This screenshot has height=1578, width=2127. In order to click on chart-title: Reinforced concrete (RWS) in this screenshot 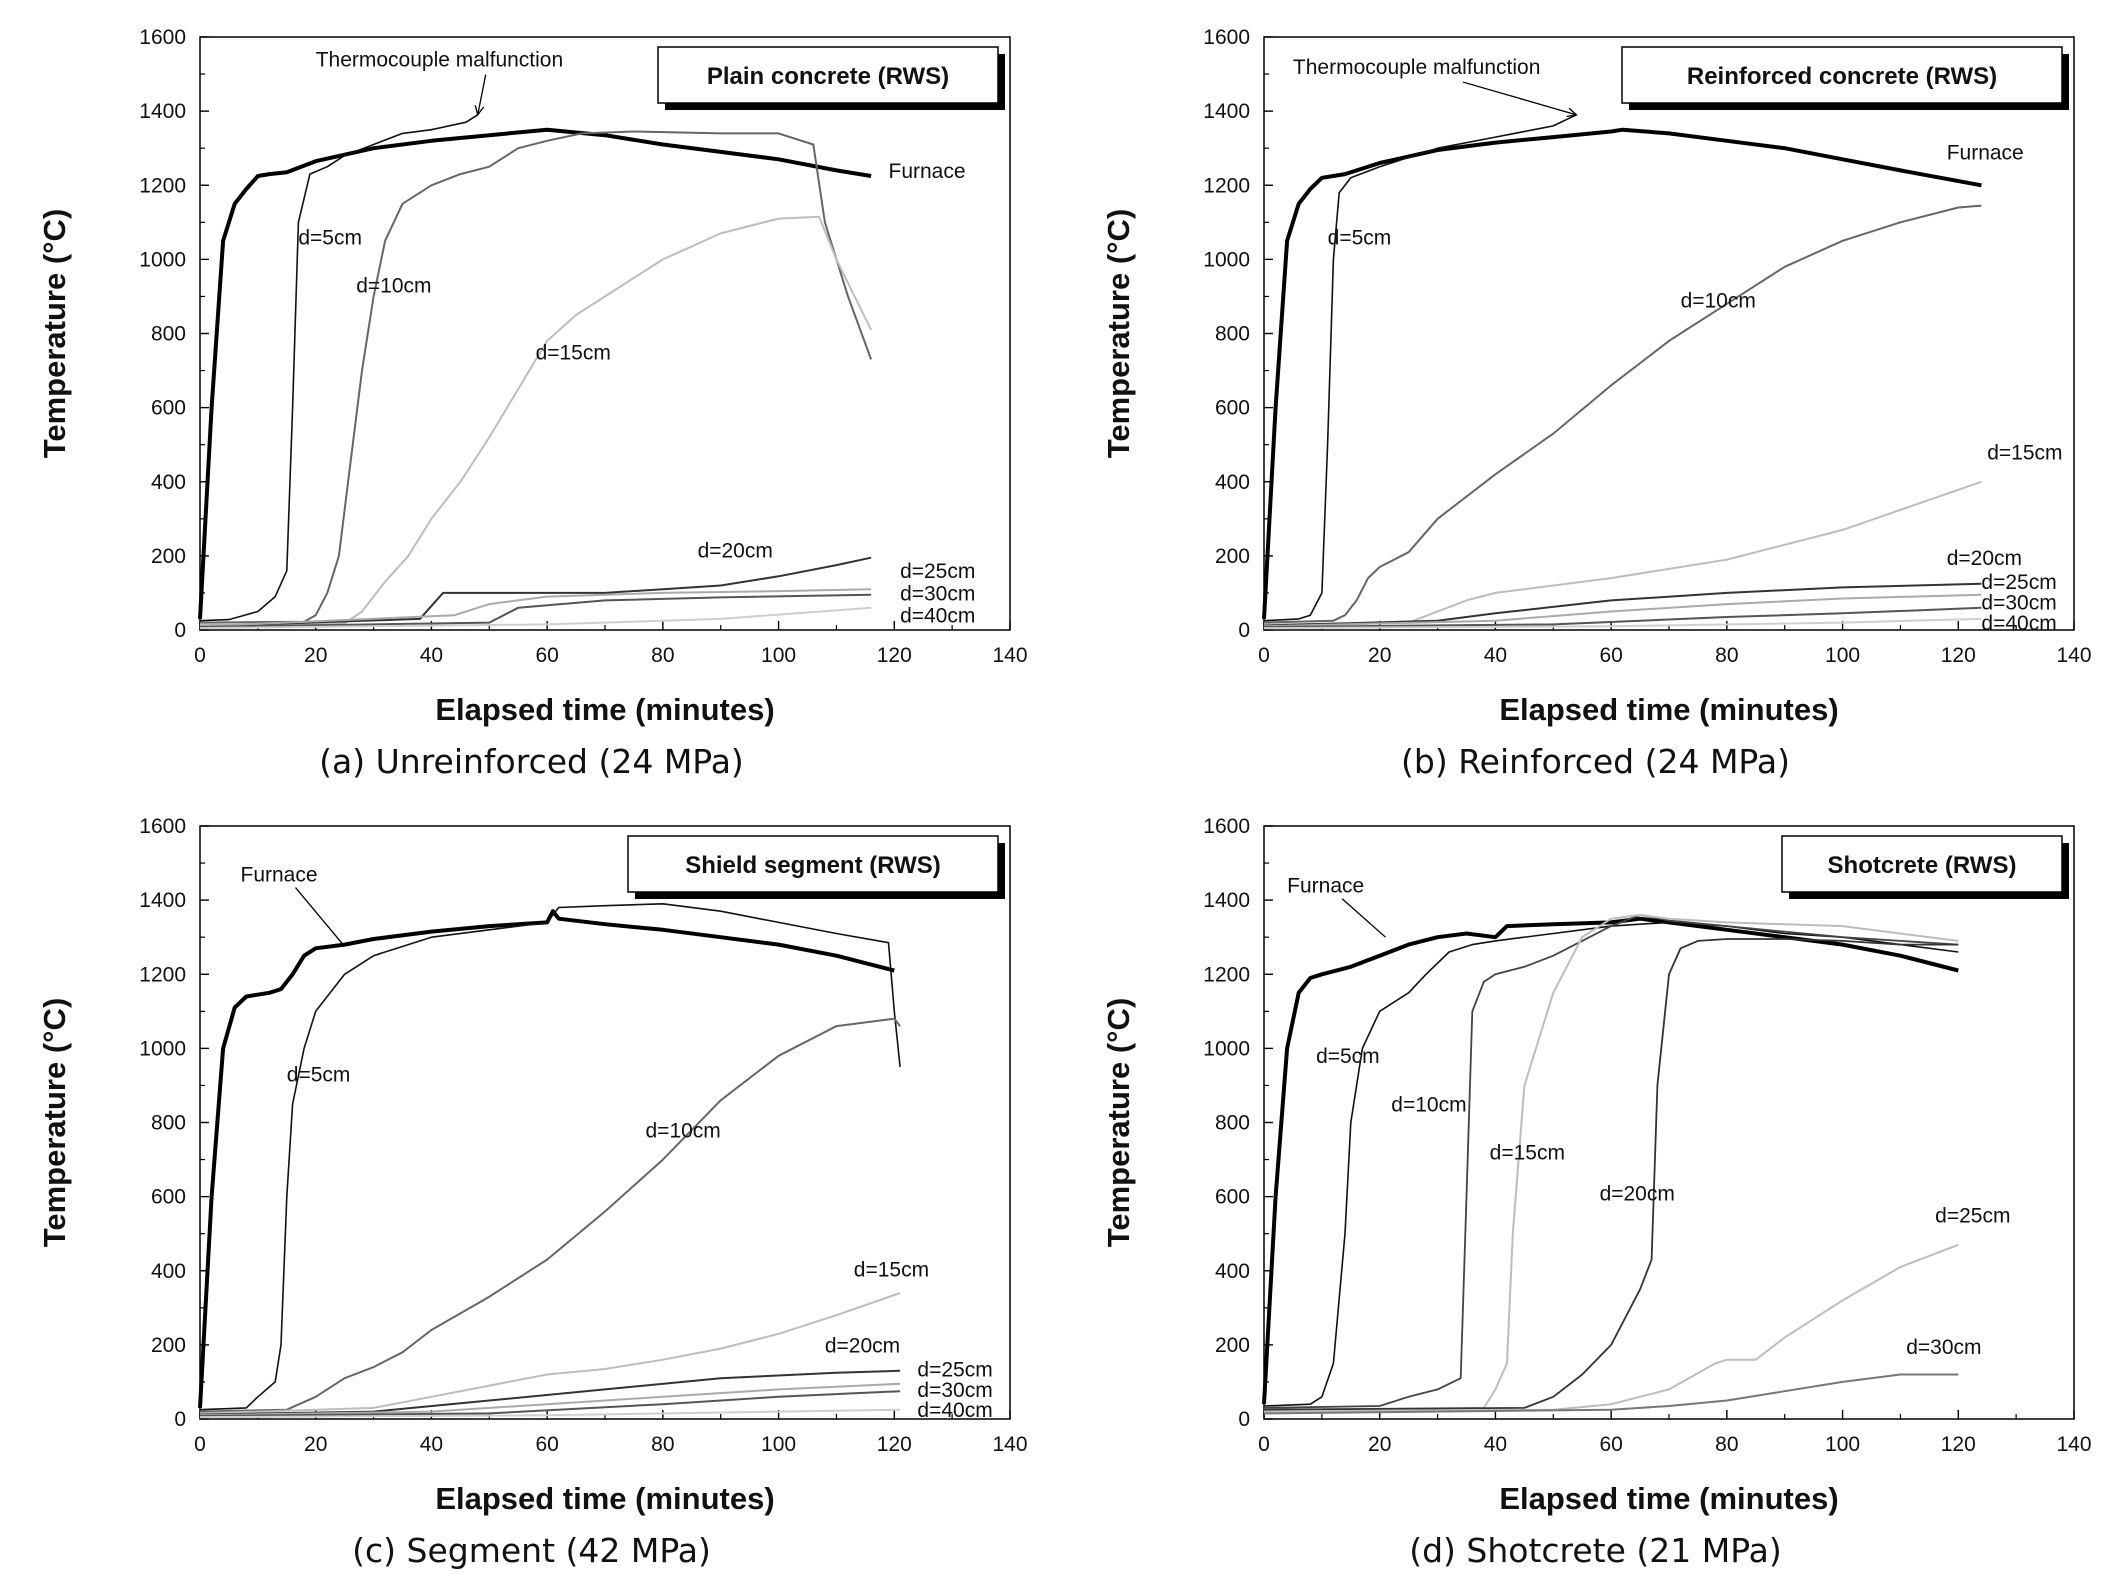, I will do `click(1842, 76)`.